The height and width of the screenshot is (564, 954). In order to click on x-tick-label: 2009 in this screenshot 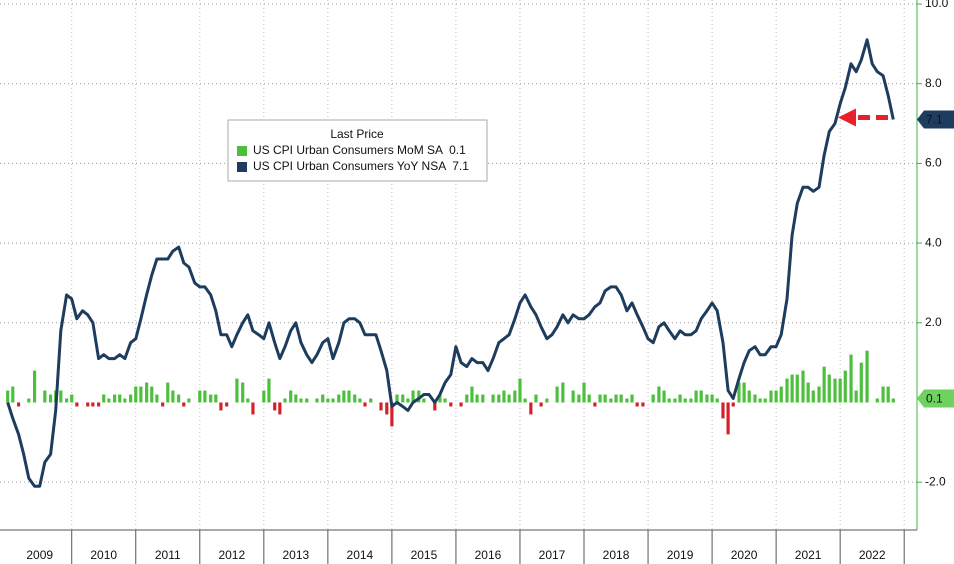, I will do `click(39, 555)`.